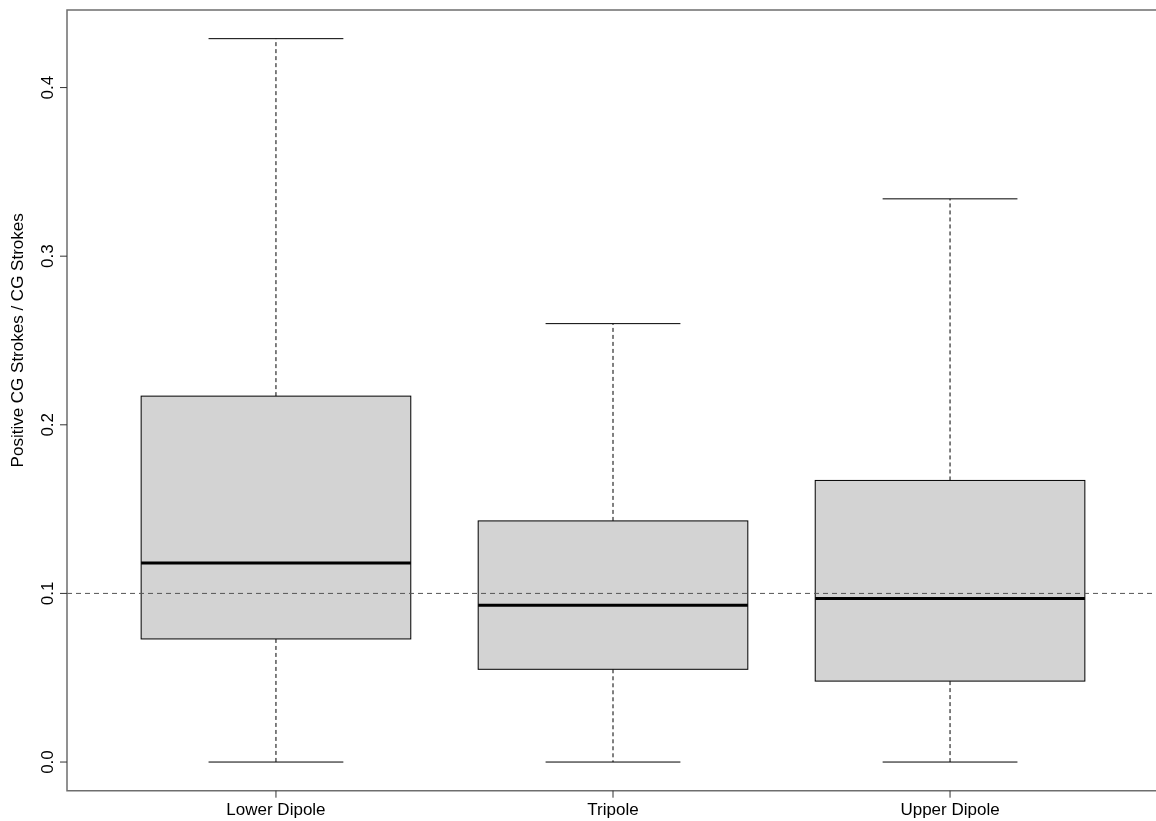 The height and width of the screenshot is (821, 1156). Describe the element at coordinates (276, 809) in the screenshot. I see `x-tick-label: Lower Dipole` at that location.